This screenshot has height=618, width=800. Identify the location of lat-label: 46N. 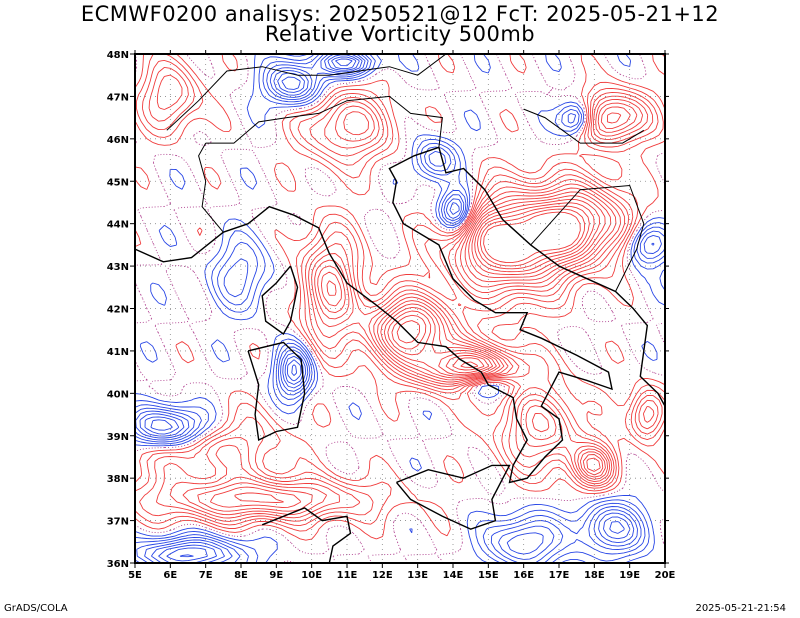
(118, 140).